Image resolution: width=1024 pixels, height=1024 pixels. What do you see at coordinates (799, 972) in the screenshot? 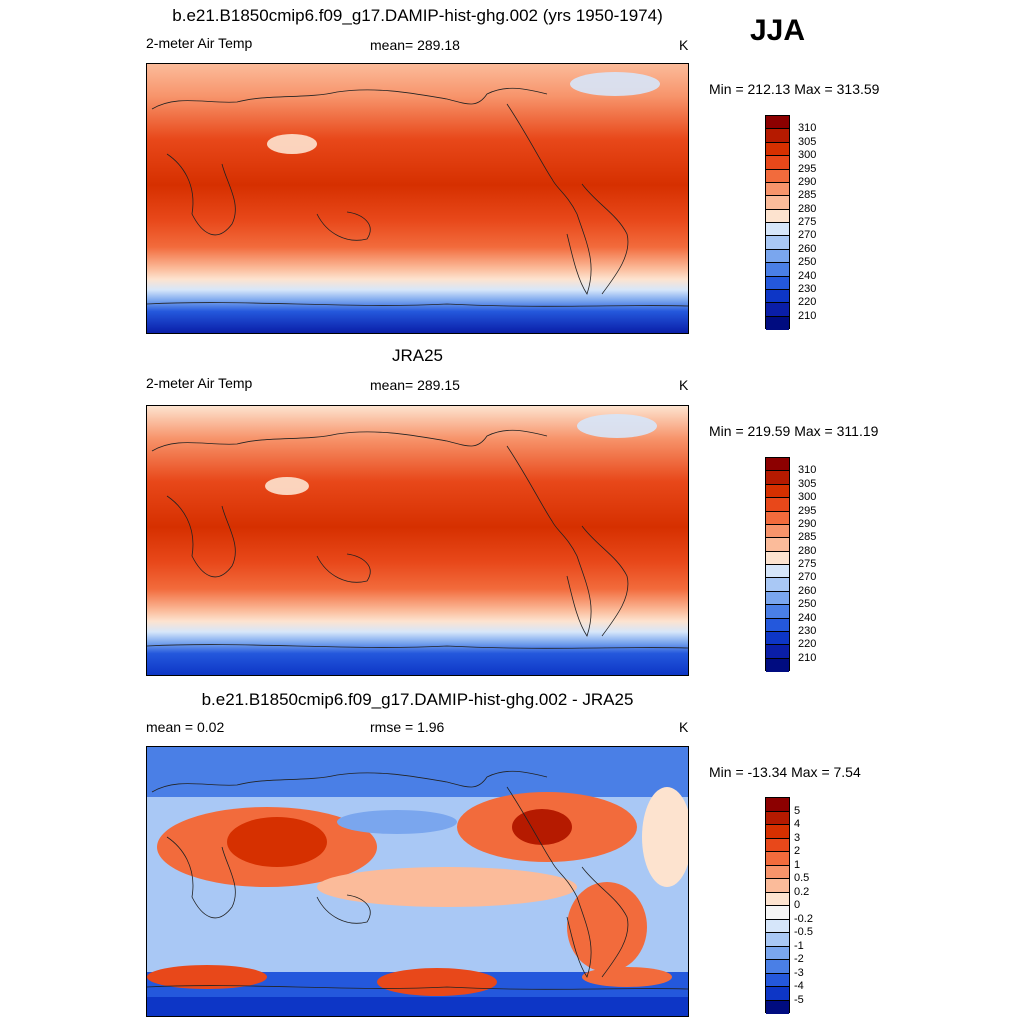
I see `colorbar-tick-label: -3` at bounding box center [799, 972].